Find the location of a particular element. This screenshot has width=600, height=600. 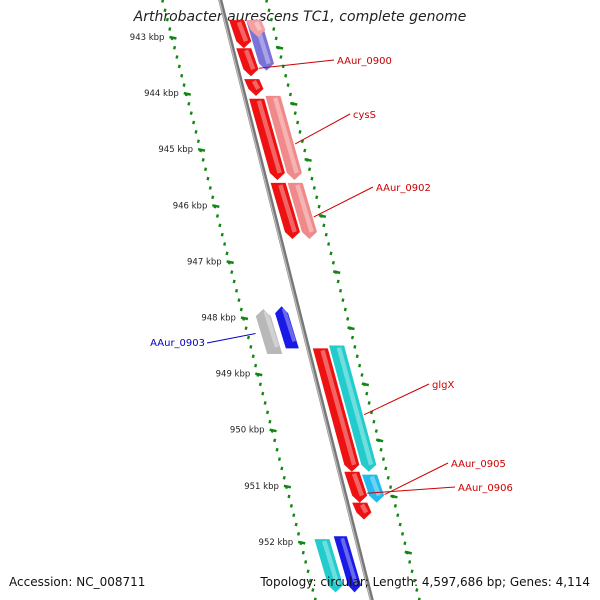

gene-feature-g_0902_pink is located at coordinates (302, 210).